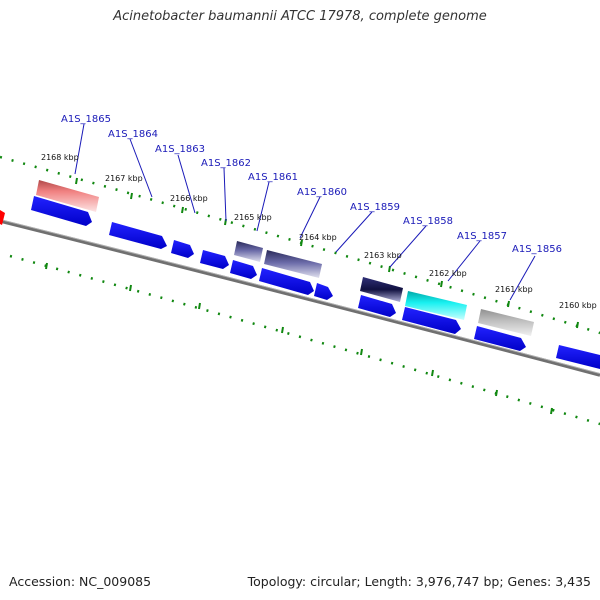 The image size is (600, 600). Describe the element at coordinates (124, 178) in the screenshot. I see `scale-label-2167: 2167 kbp` at that location.